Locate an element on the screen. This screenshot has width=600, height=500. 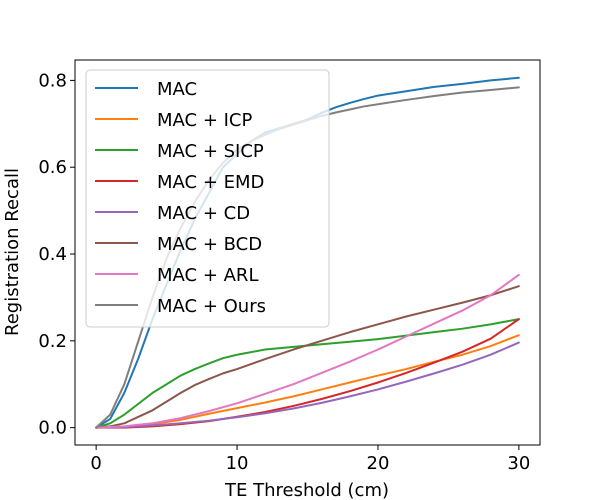
legend-label-8: MAC + Ours is located at coordinates (211, 306).